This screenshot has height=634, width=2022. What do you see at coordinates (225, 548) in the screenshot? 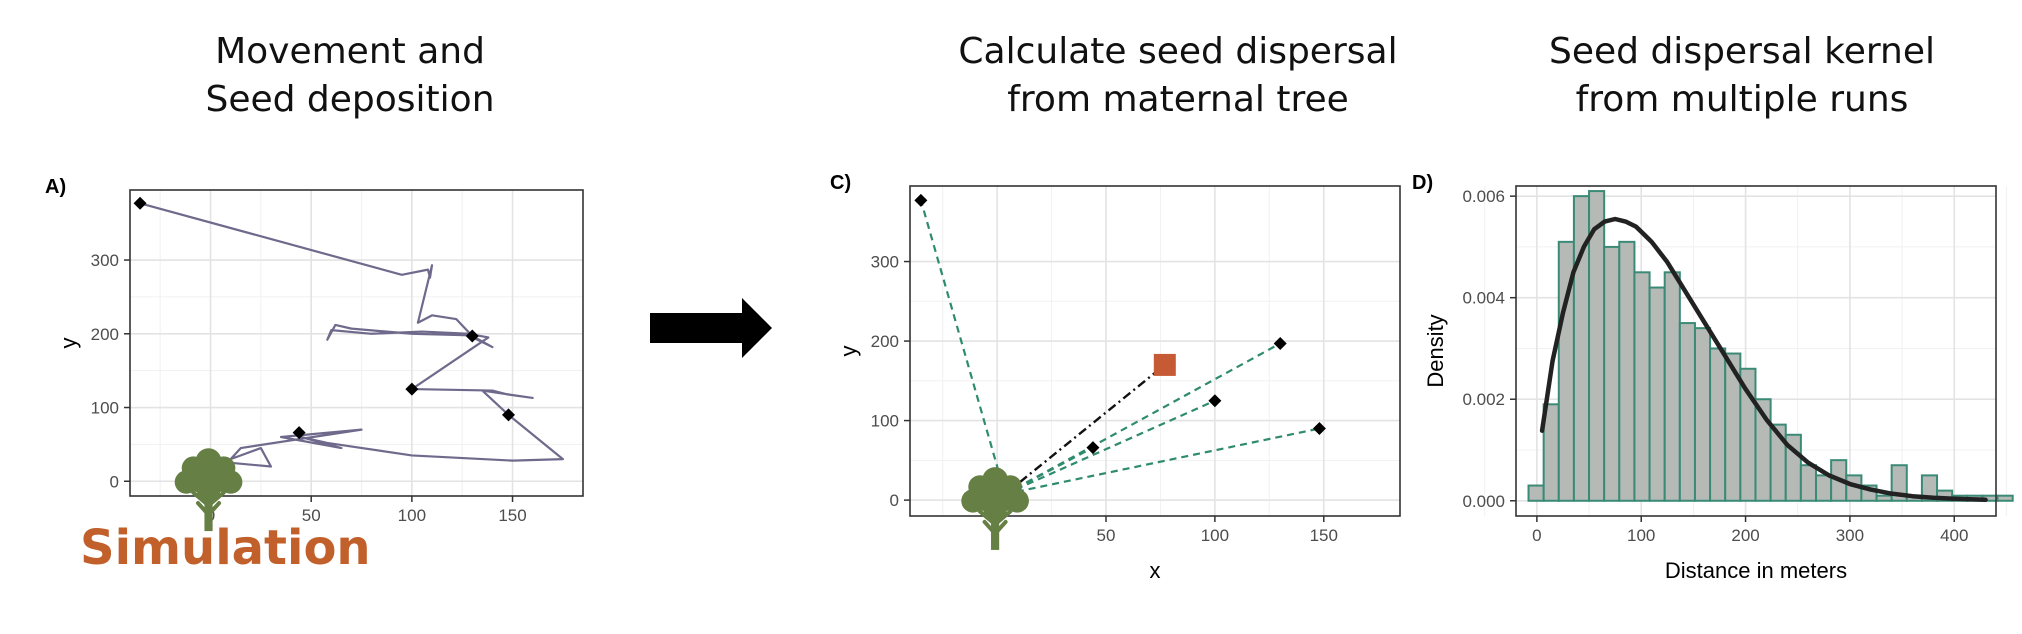
I see `simulation-label: Simulation` at bounding box center [225, 548].